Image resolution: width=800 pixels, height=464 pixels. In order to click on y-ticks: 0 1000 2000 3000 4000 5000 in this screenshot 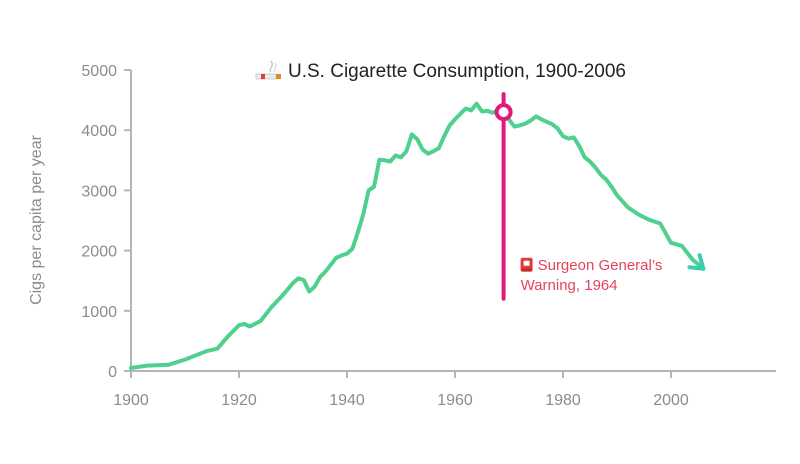, I will do `click(106, 222)`.